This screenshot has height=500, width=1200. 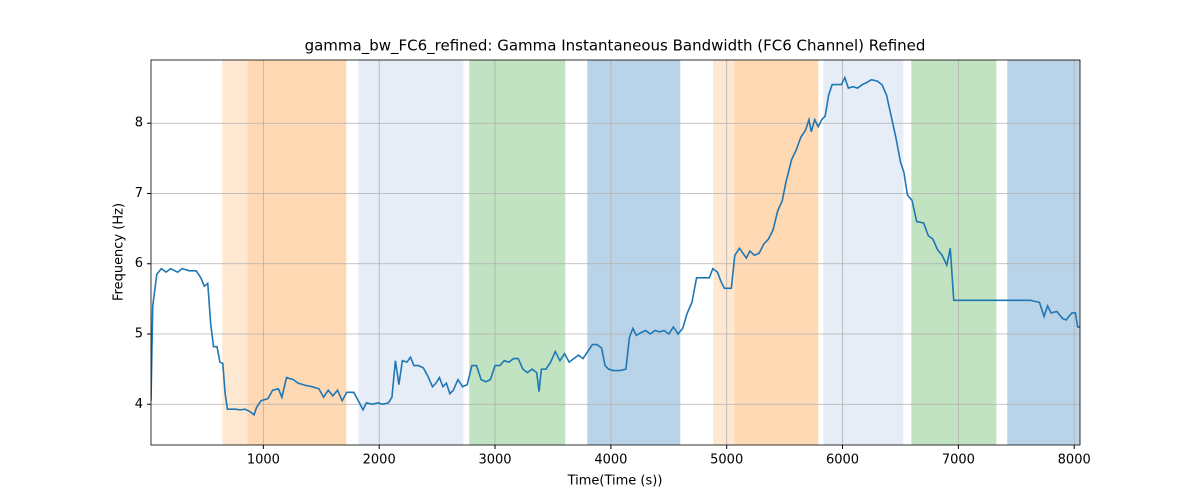 What do you see at coordinates (958, 460) in the screenshot?
I see `x-tick-label: 7000` at bounding box center [958, 460].